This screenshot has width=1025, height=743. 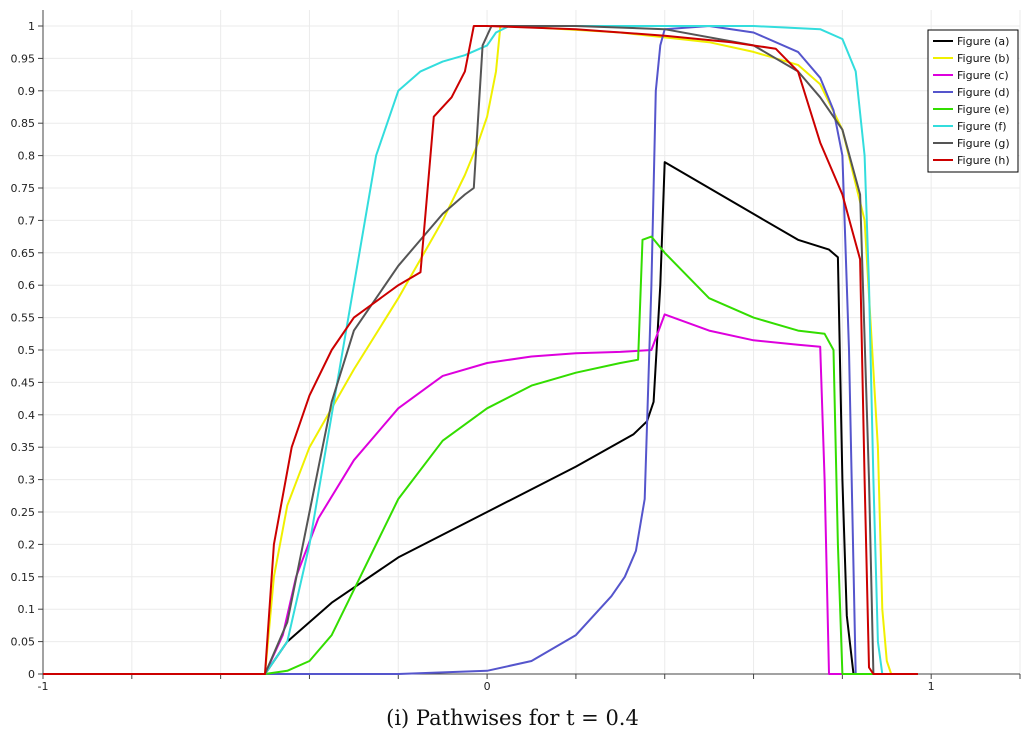 I want to click on y-tick-label: 0.05, so click(x=23, y=642).